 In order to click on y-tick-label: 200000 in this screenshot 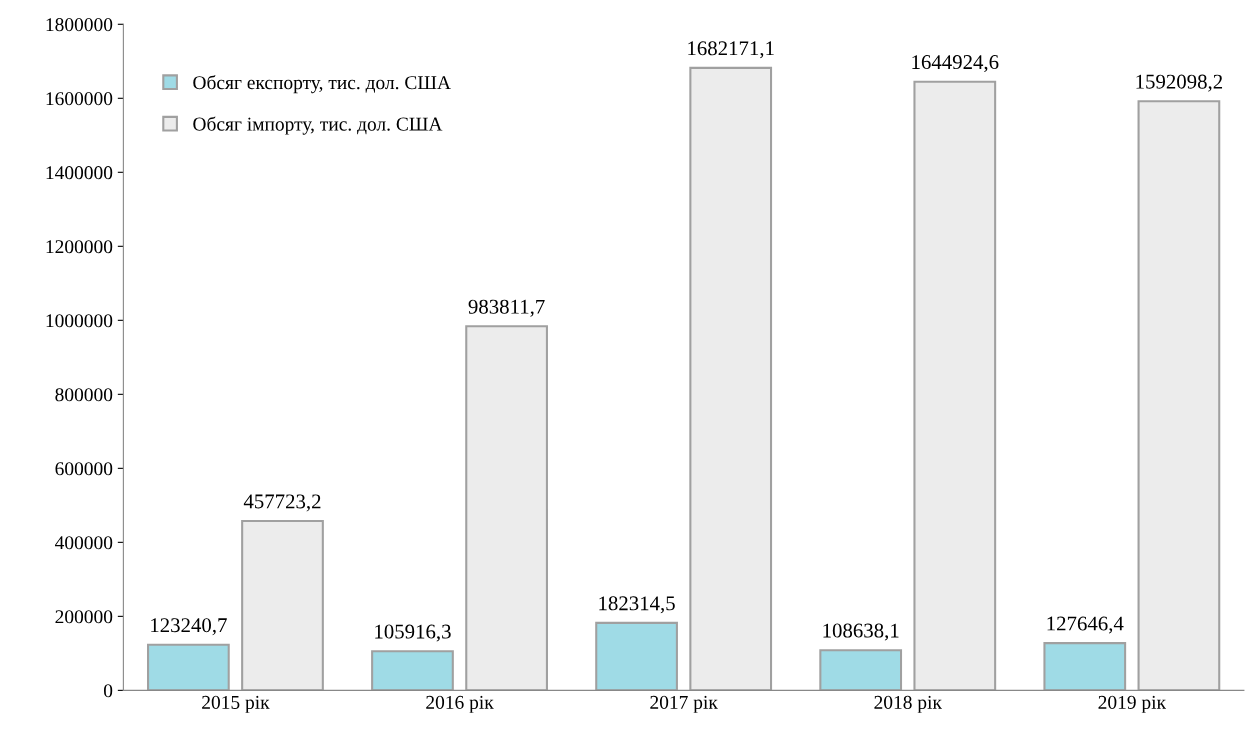, I will do `click(84, 617)`.